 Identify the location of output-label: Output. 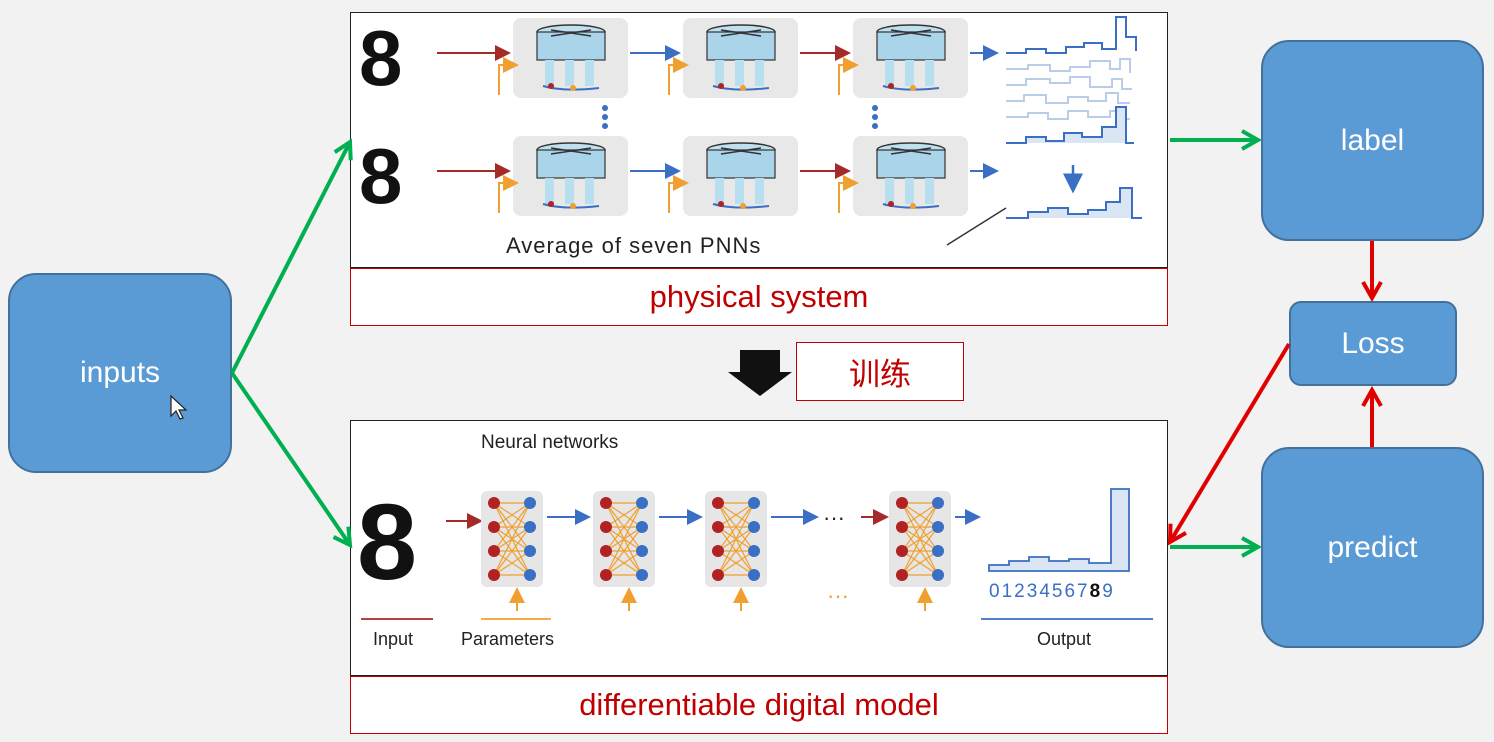
(1064, 639).